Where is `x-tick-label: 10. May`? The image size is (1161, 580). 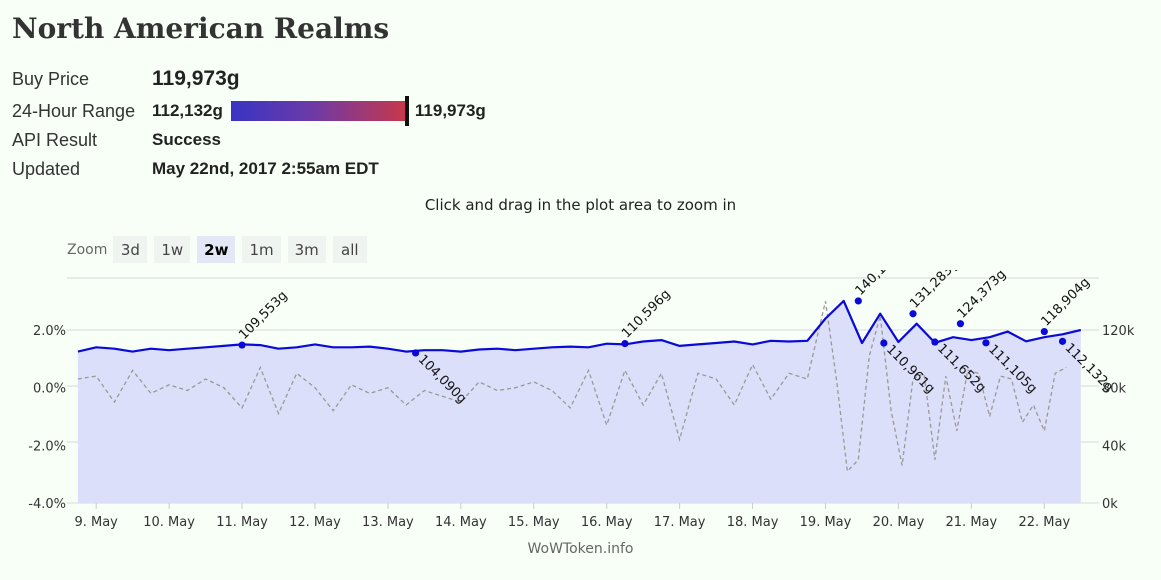 x-tick-label: 10. May is located at coordinates (169, 522).